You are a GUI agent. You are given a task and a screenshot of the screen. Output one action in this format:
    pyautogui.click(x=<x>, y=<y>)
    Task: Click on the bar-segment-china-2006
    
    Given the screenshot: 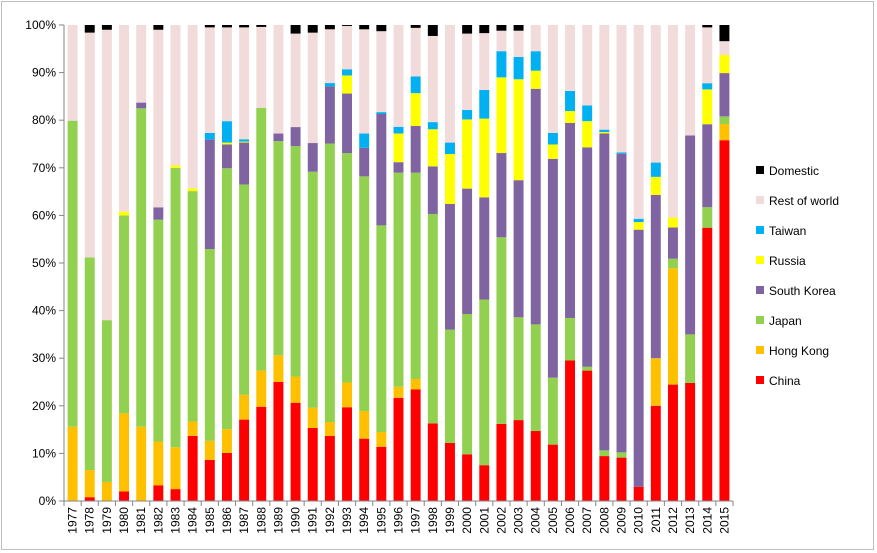 What is the action you would take?
    pyautogui.click(x=570, y=430)
    